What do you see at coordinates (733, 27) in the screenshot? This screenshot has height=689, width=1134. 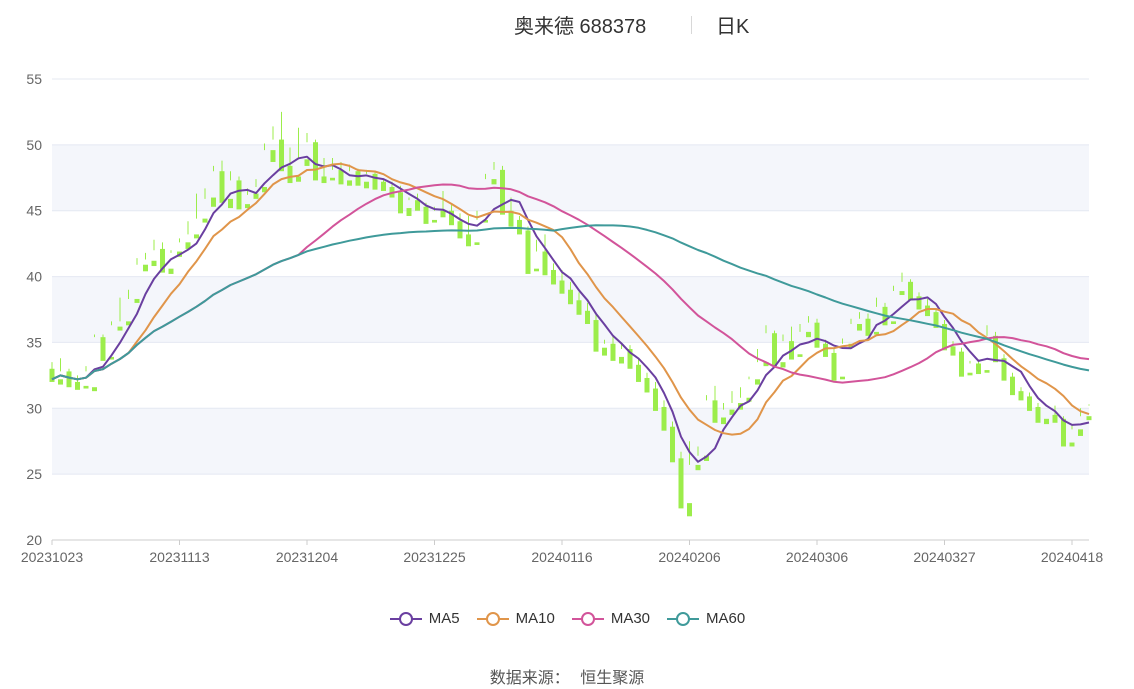 I see `period-selector: 日K` at bounding box center [733, 27].